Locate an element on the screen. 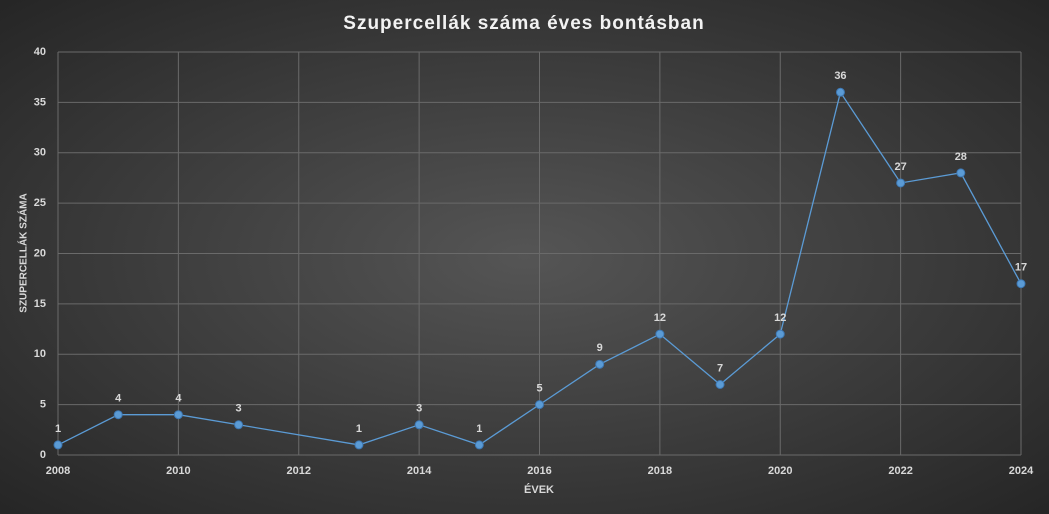 This screenshot has width=1049, height=514. data-label: 9 is located at coordinates (600, 348).